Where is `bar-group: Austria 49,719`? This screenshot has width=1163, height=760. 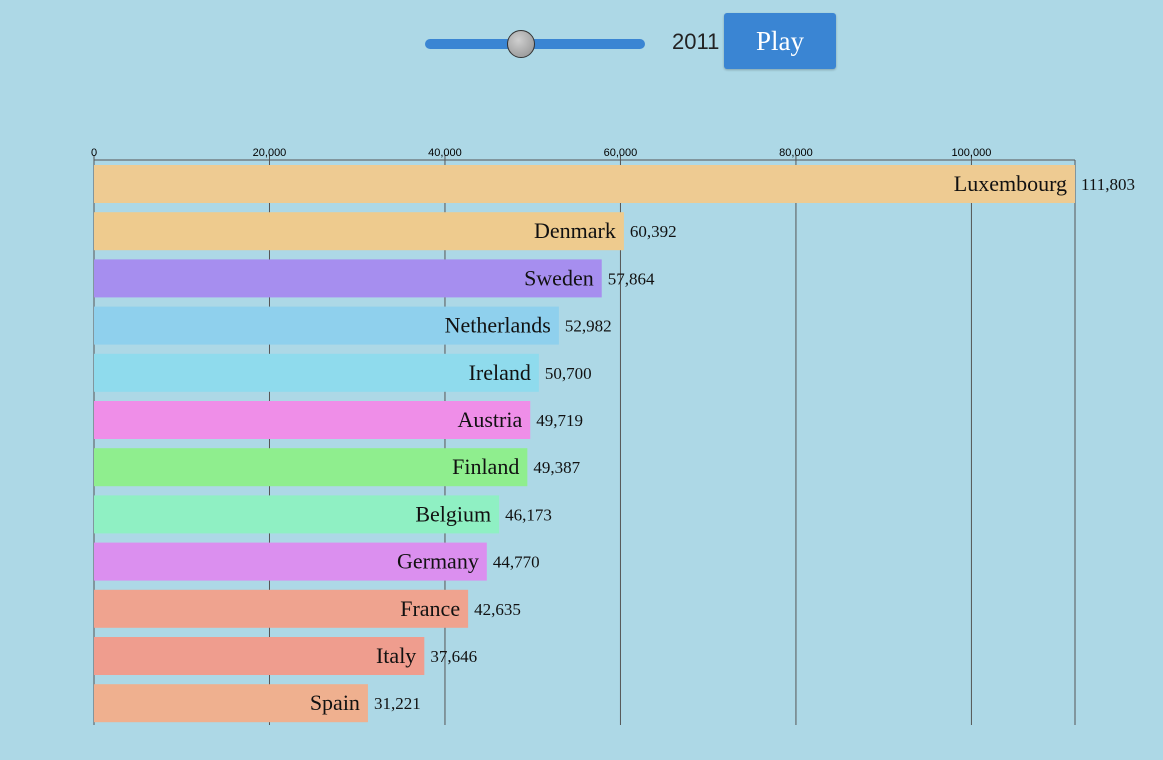 bar-group: Austria 49,719 is located at coordinates (338, 420).